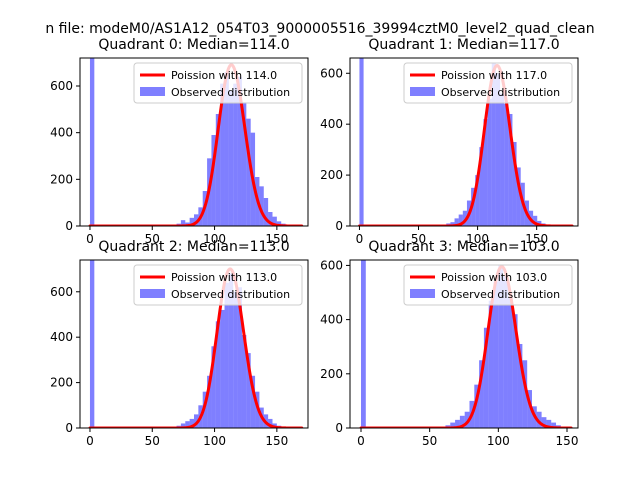  What do you see at coordinates (224, 75) in the screenshot?
I see `legend-poisson-label: Poission with 114.0` at bounding box center [224, 75].